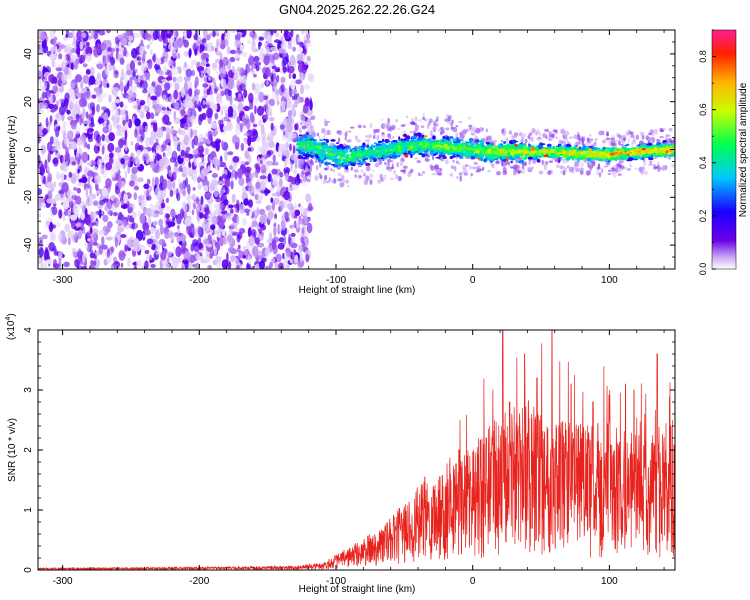  What do you see at coordinates (321, 140) in the screenshot?
I see `signal-cell` at bounding box center [321, 140].